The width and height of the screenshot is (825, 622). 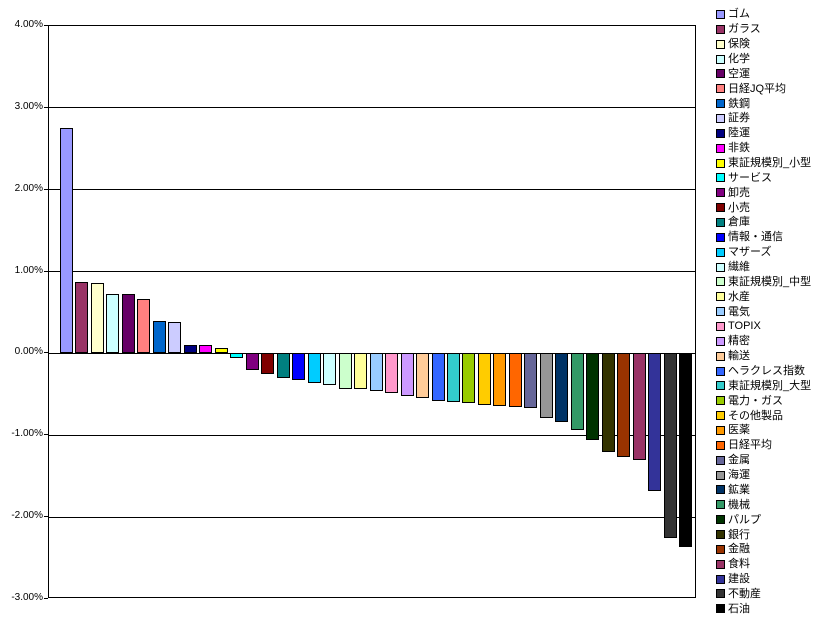 I want to click on legend-item-ゴム: ゴム, so click(x=770, y=14).